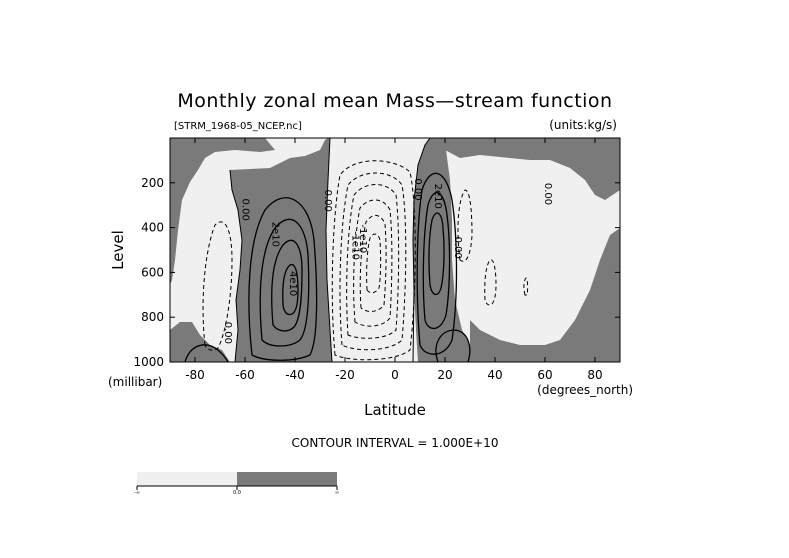  What do you see at coordinates (544, 375) in the screenshot?
I see `x-tick-label: 60` at bounding box center [544, 375].